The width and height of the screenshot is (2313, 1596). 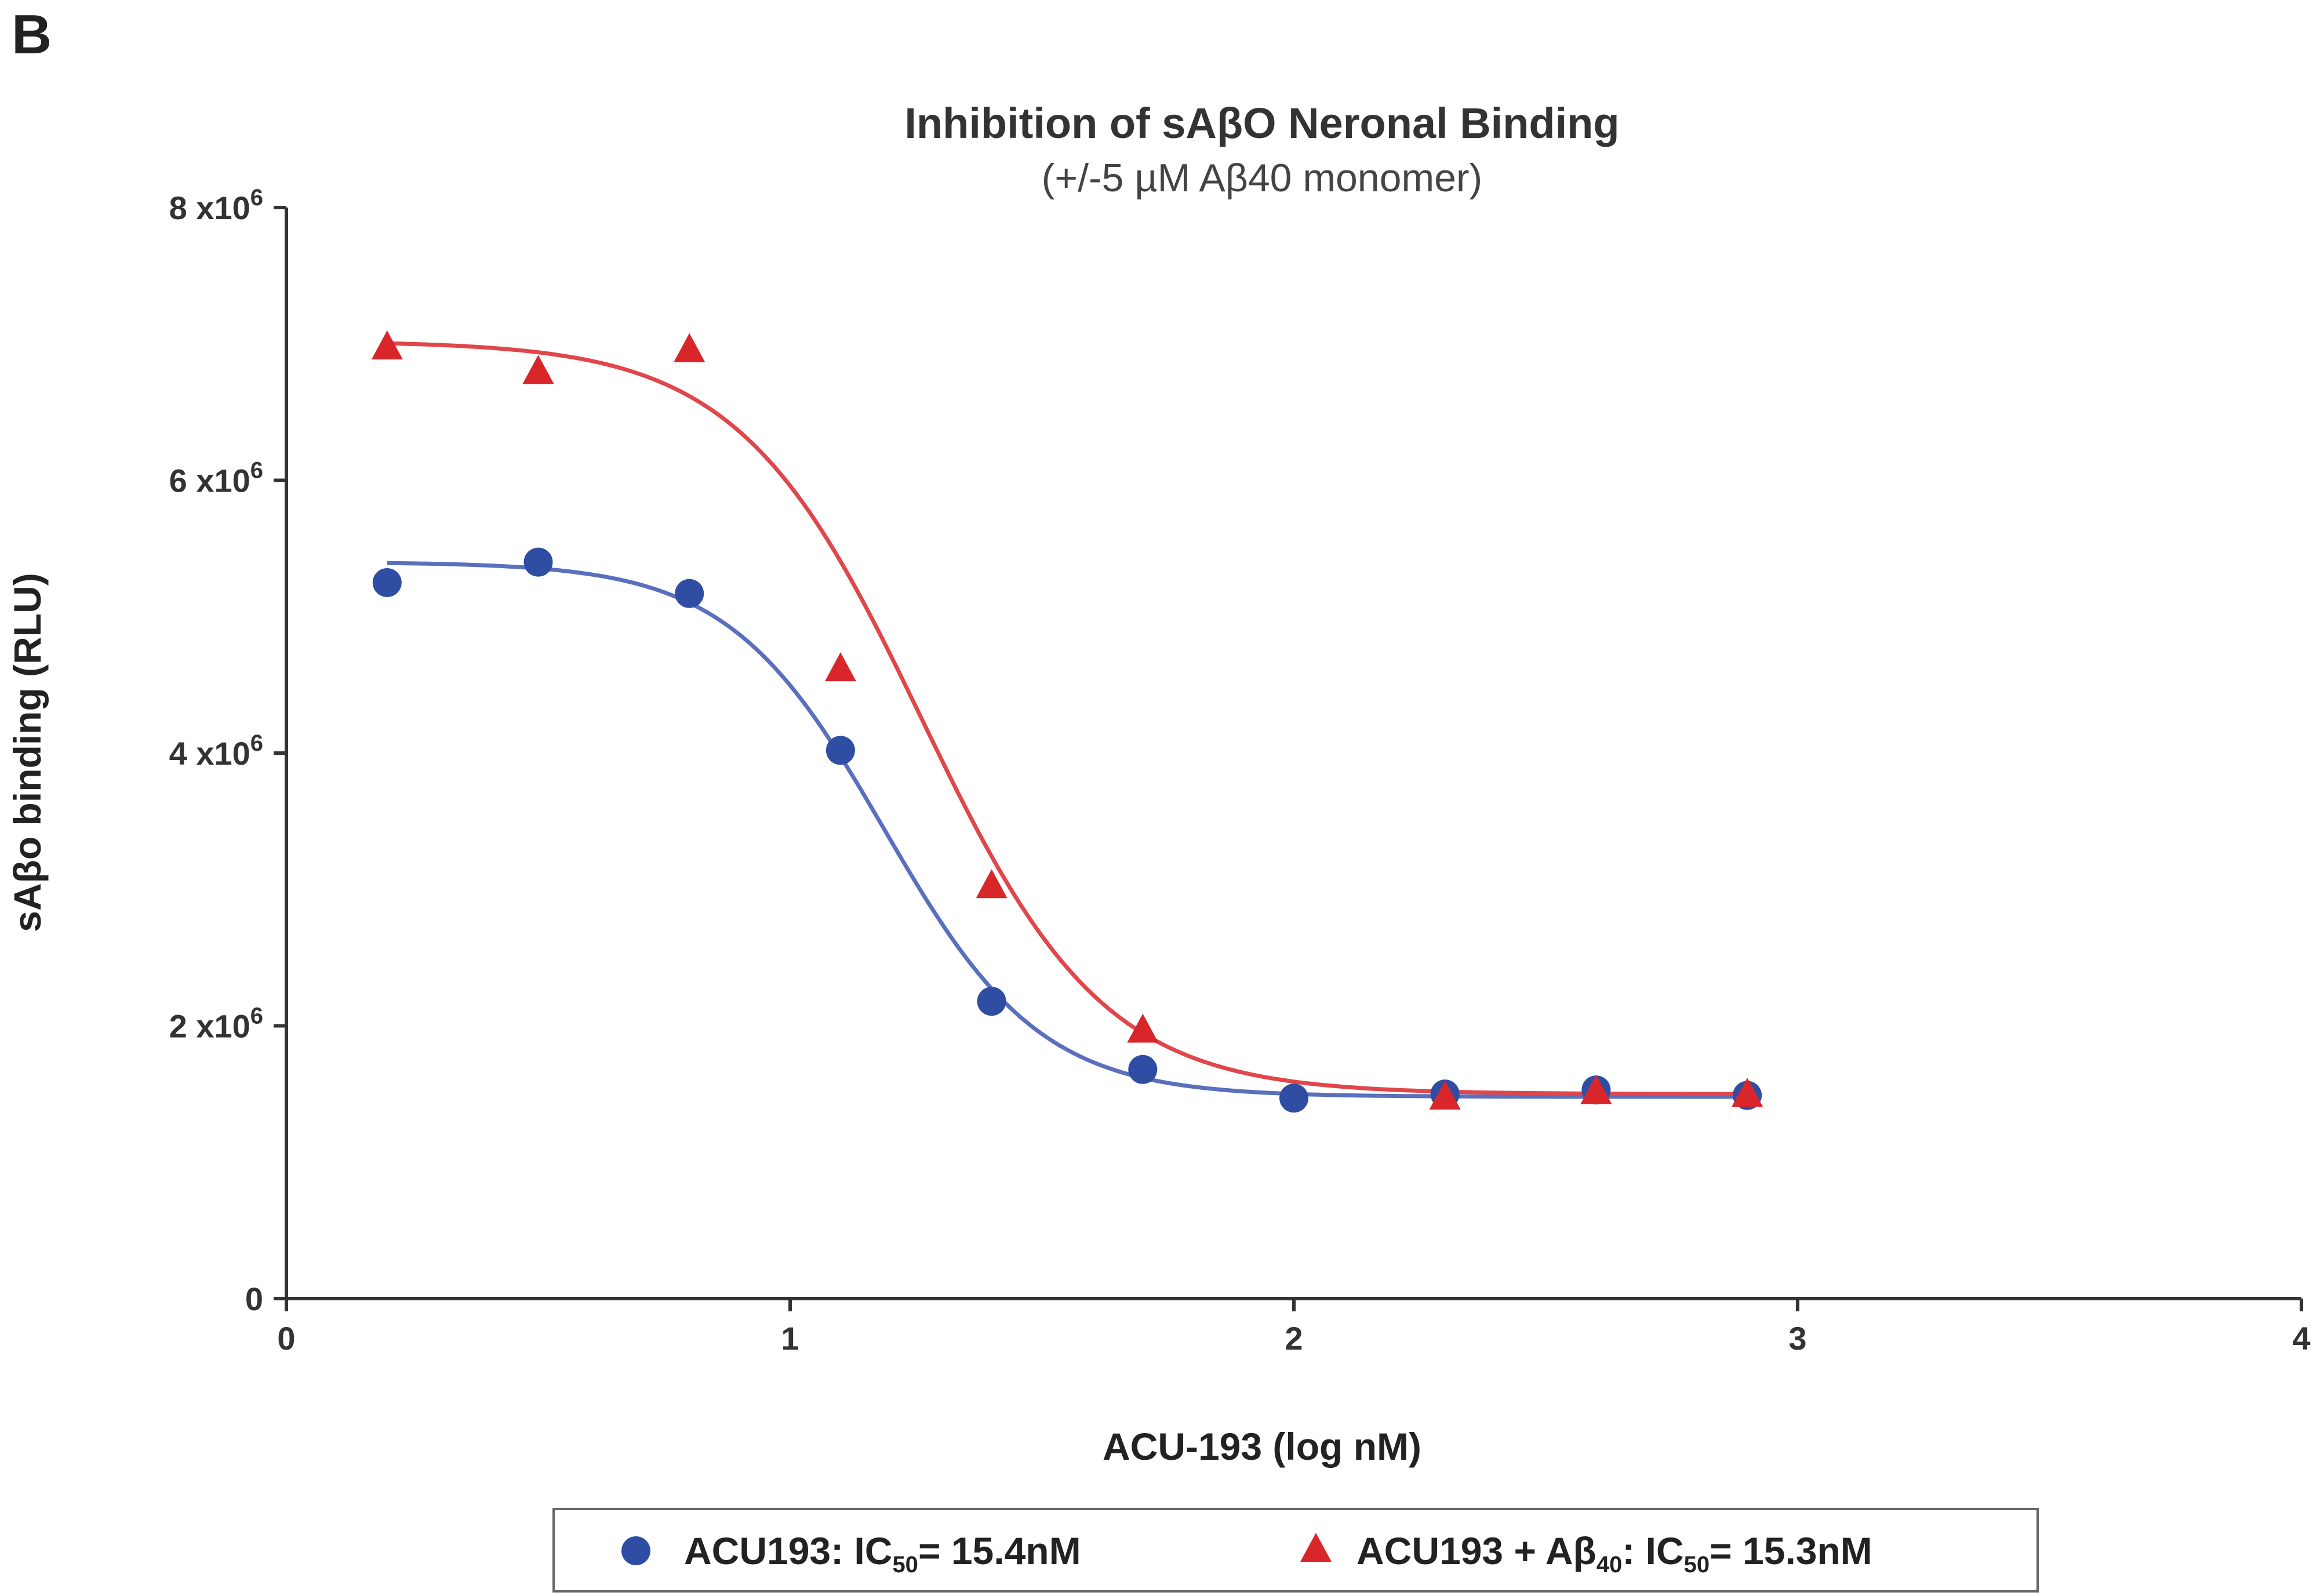 What do you see at coordinates (2301, 1338) in the screenshot?
I see `x-tick-label: 4` at bounding box center [2301, 1338].